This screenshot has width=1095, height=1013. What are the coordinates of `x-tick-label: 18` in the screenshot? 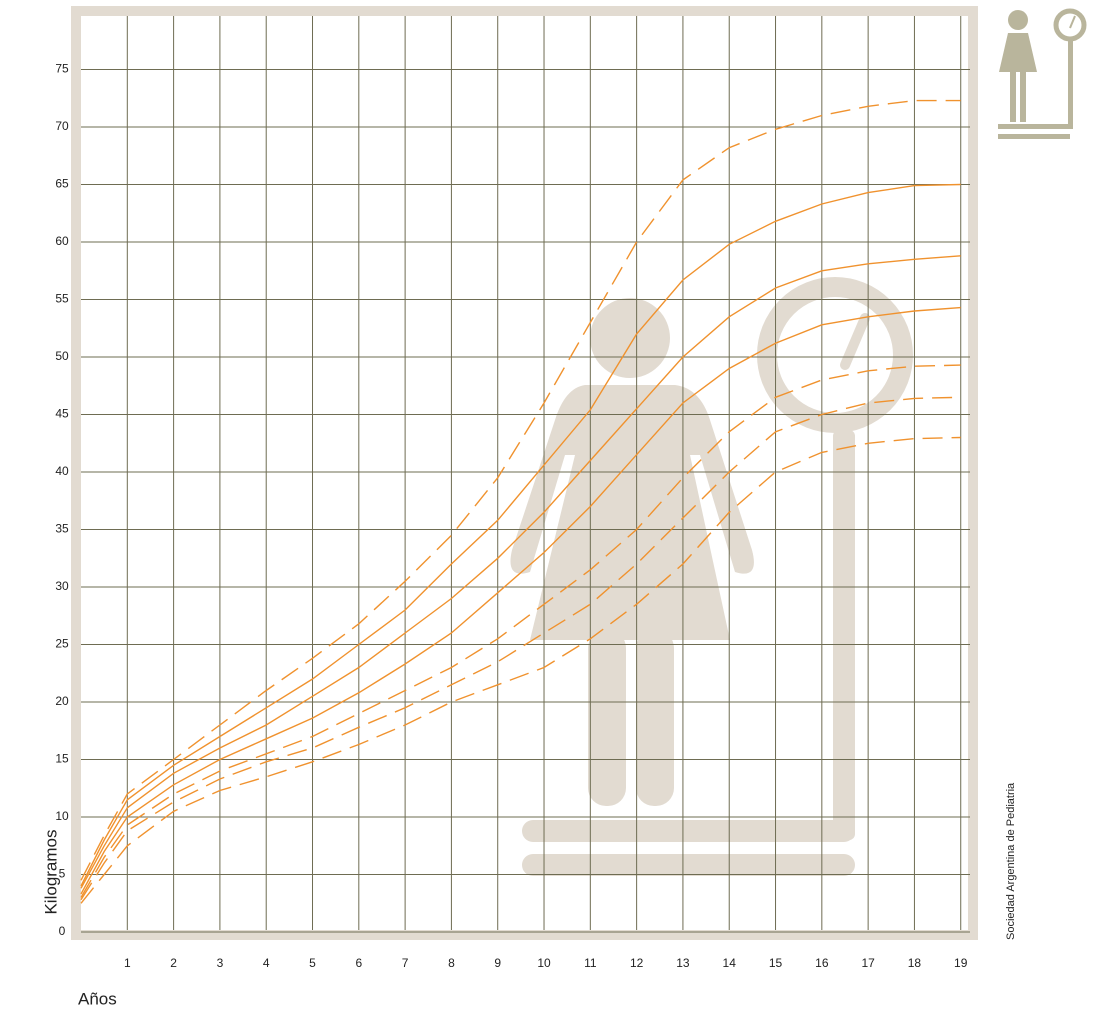 It's located at (915, 963).